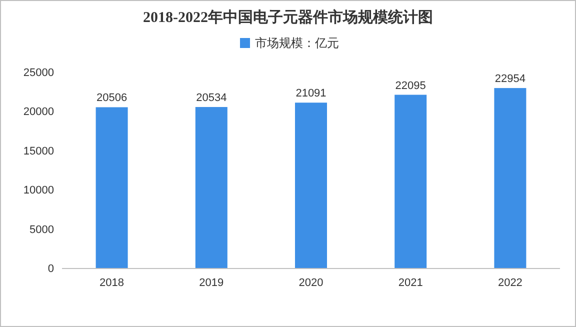 The image size is (576, 327). I want to click on x-tick-label: 2021, so click(410, 283).